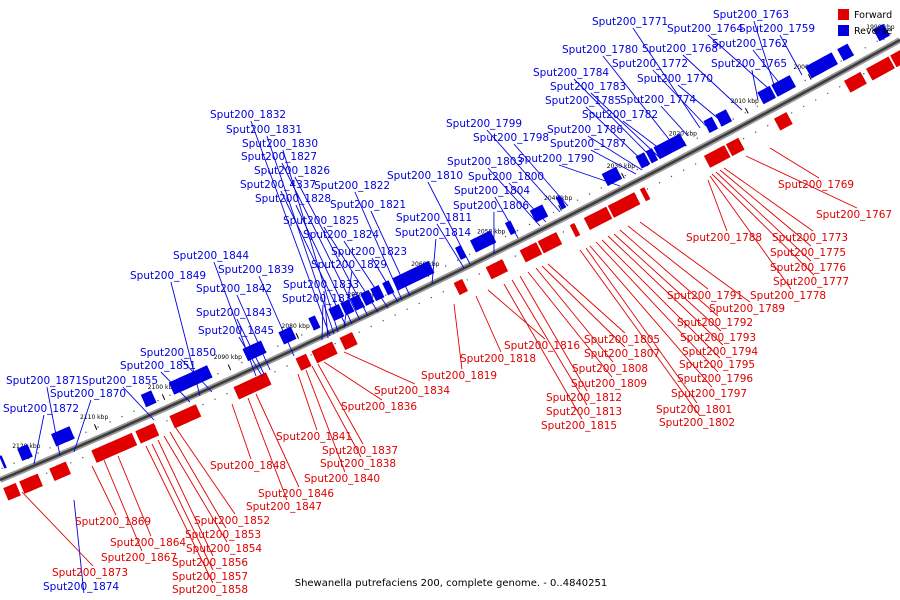 The width and height of the screenshot is (900, 600). I want to click on gene-label: Sput200_1808, so click(610, 369).